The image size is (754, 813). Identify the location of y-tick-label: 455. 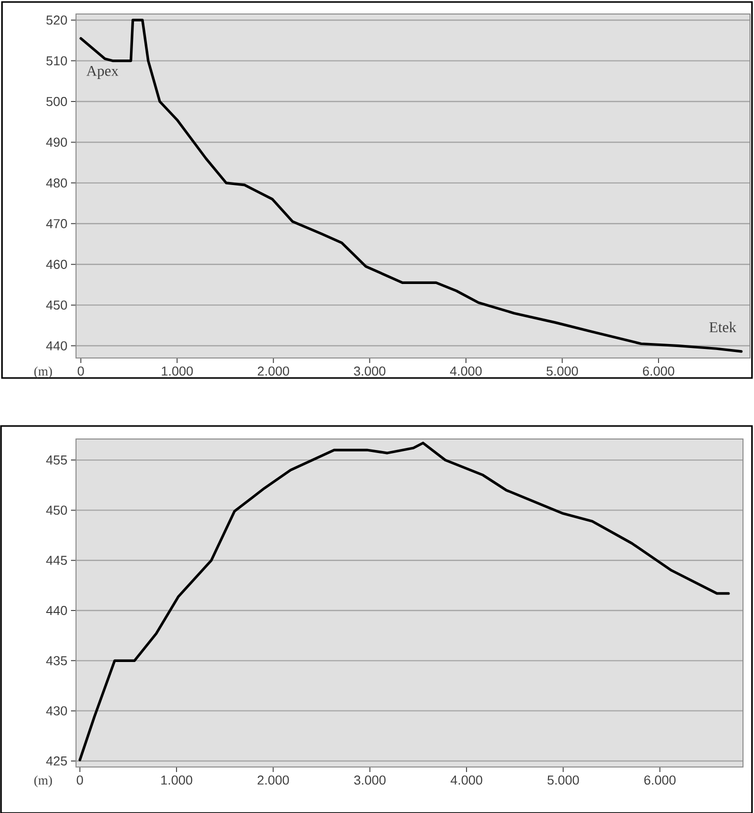
(56, 460).